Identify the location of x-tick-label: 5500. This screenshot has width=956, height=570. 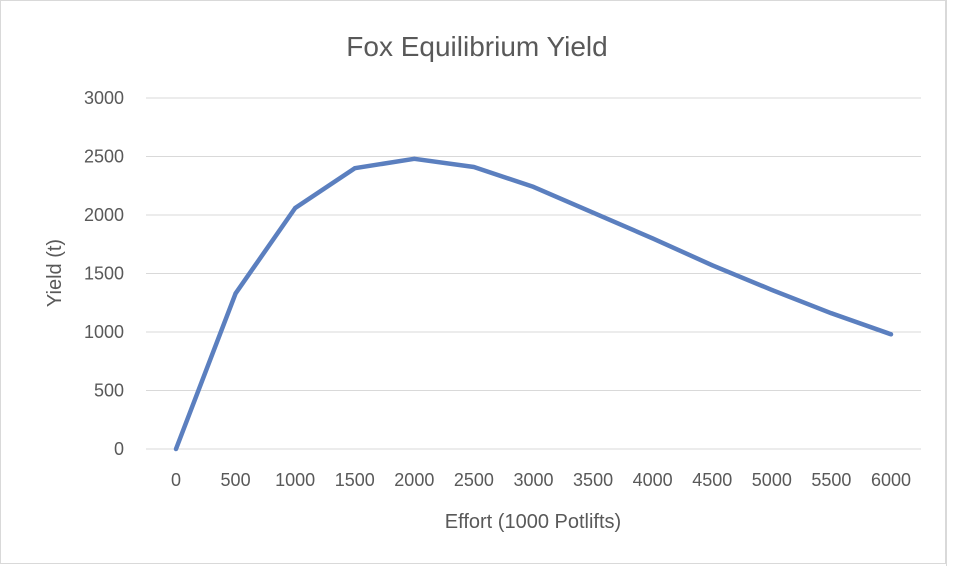
(831, 480).